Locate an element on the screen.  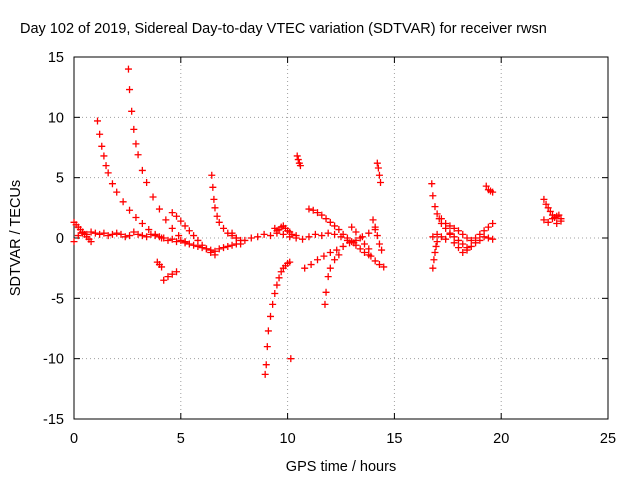
x-tick-label: 25 is located at coordinates (608, 439).